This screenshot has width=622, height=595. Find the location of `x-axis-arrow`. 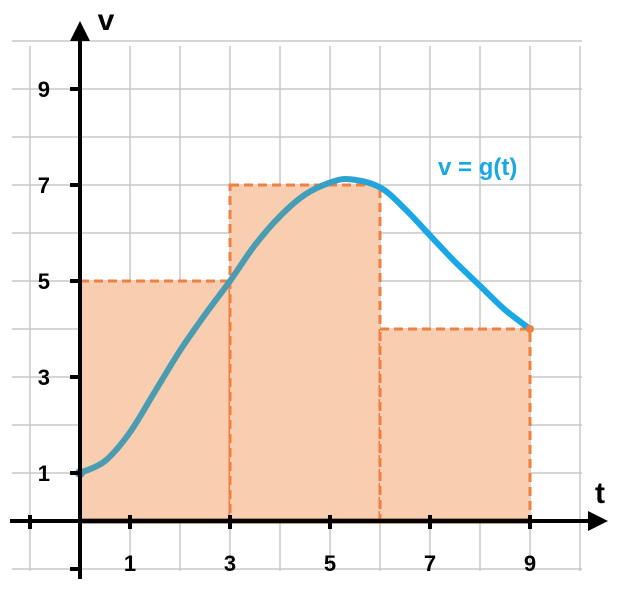

x-axis-arrow is located at coordinates (598, 521).